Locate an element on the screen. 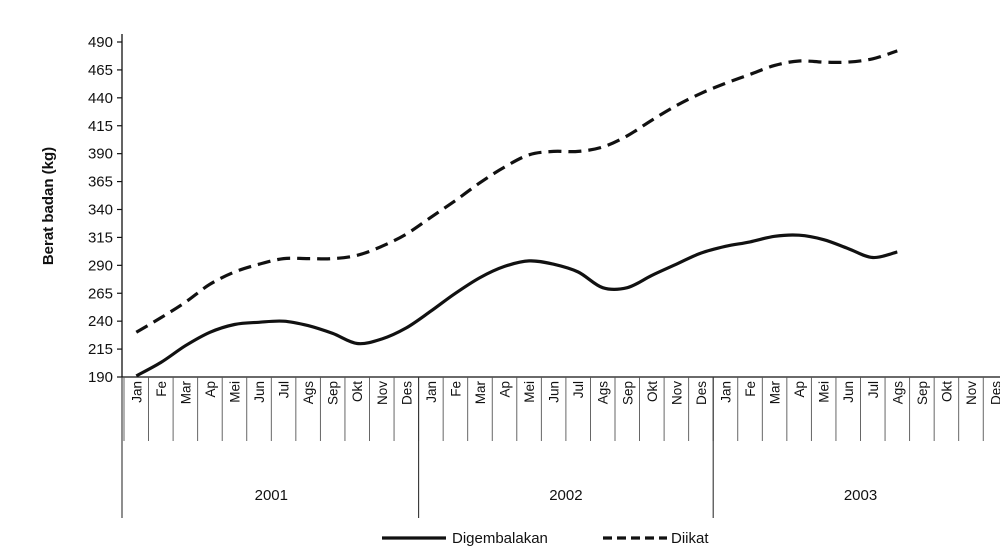 The image size is (1000, 552). y-tick-label: 490 is located at coordinates (100, 42).